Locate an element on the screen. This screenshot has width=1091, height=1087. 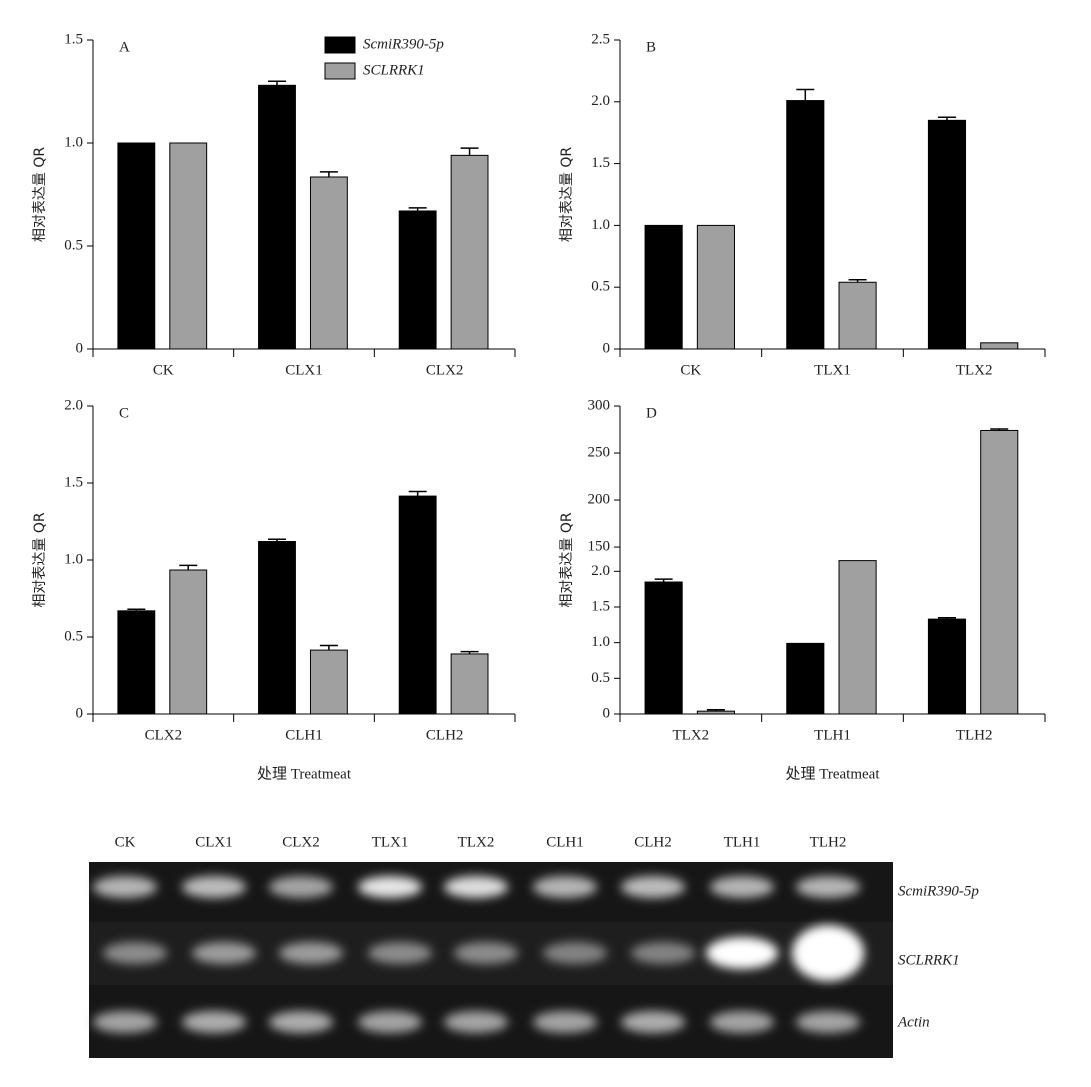
x-tick-label: TLH1 is located at coordinates (832, 735).